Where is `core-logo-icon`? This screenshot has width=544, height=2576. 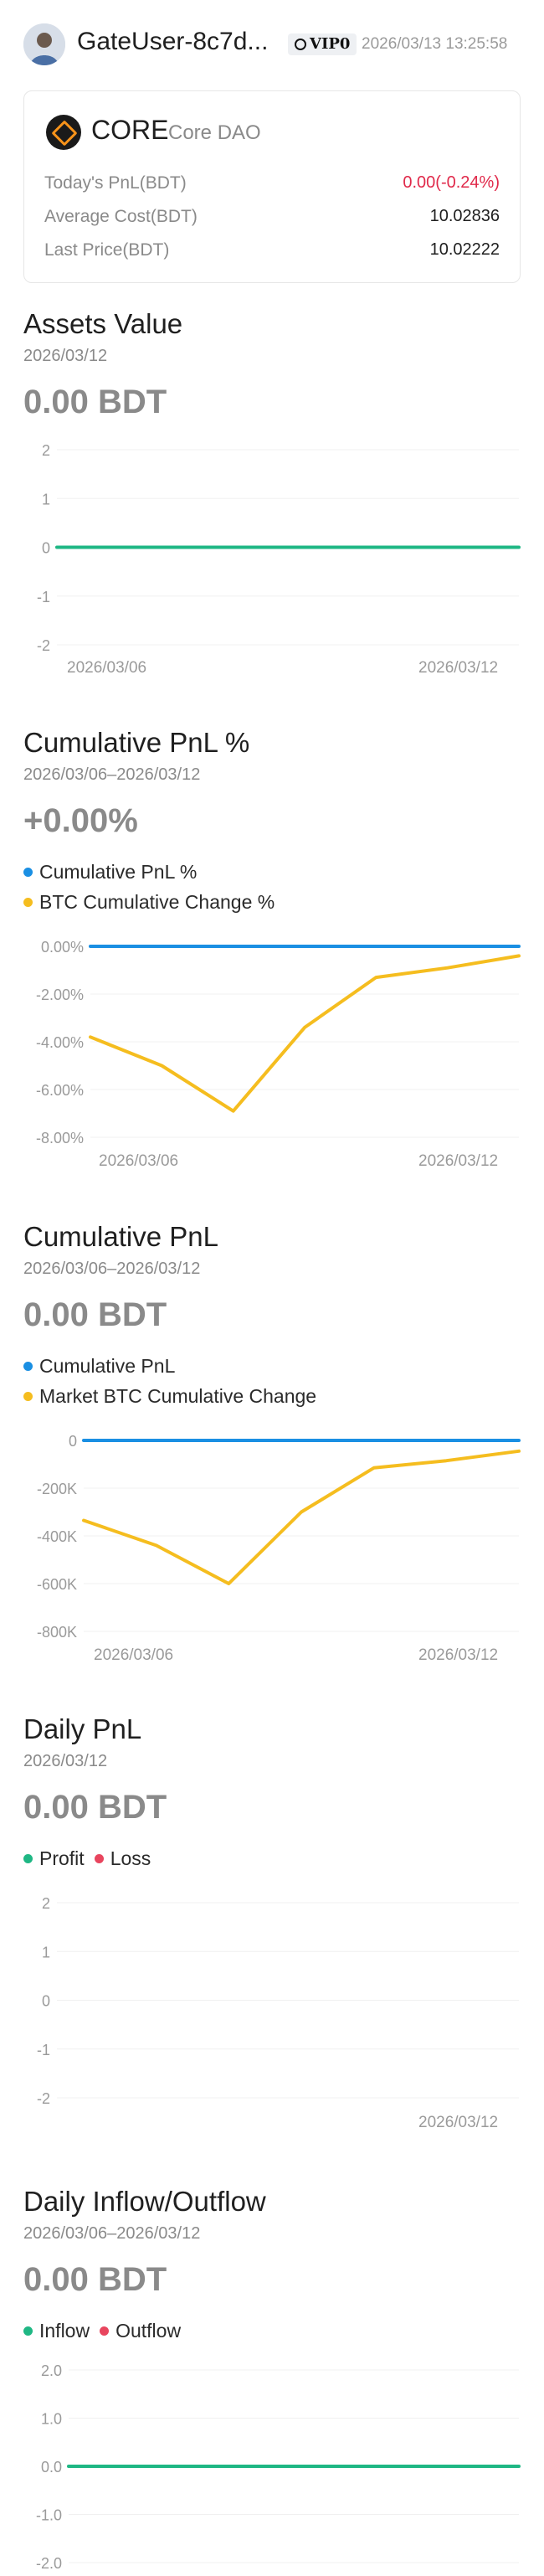
core-logo-icon is located at coordinates (63, 132).